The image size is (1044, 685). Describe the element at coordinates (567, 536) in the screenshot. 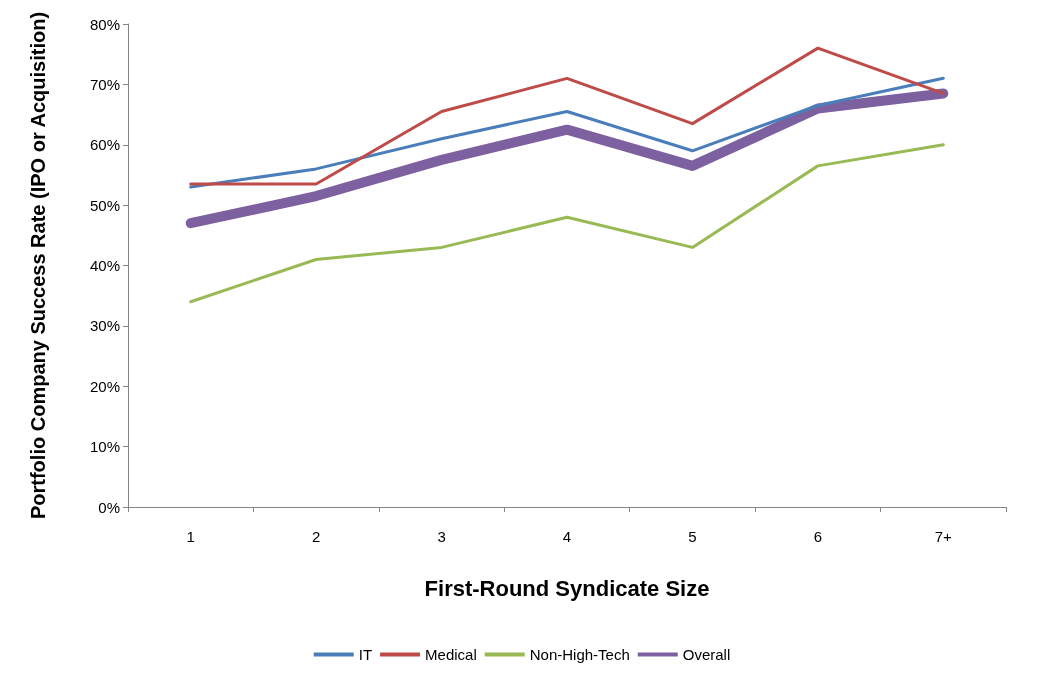

I see `x-tick-label: 4` at that location.